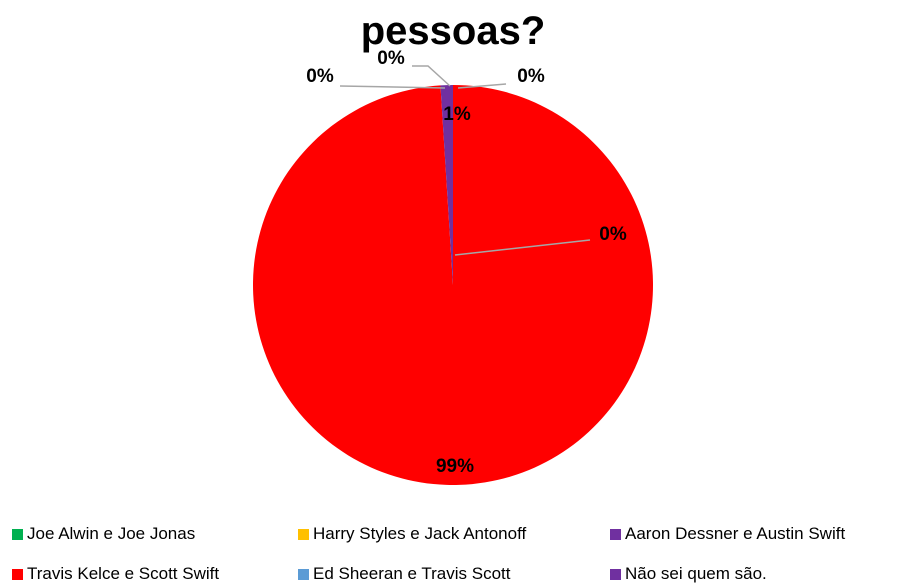 The image size is (906, 586). Describe the element at coordinates (431, 76) in the screenshot. I see `leader-line-harry-styles-e-jack-antonoff` at that location.